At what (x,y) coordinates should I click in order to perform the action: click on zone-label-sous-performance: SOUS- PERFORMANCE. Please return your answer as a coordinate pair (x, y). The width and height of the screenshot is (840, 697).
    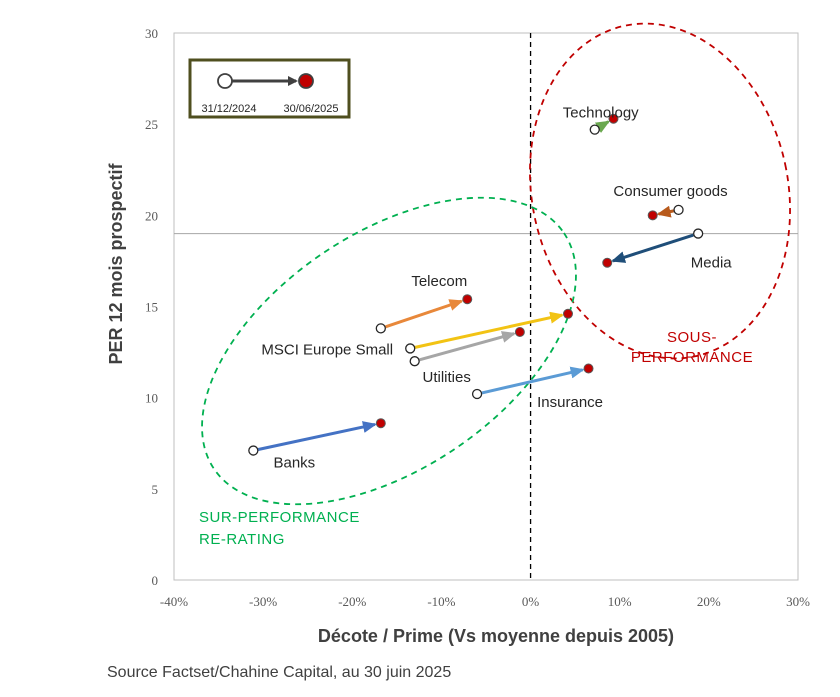
    Looking at the image, I should click on (692, 347).